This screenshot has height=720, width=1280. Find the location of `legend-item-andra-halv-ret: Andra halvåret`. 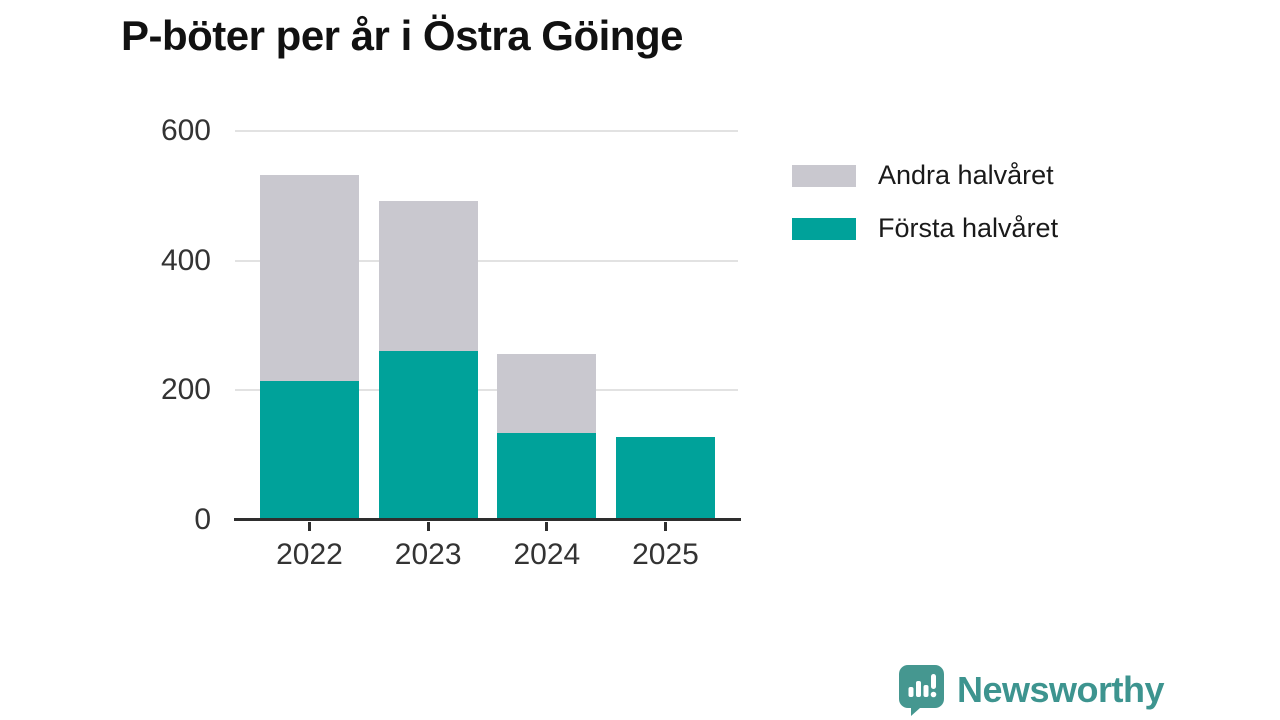

legend-item-andra-halv-ret: Andra halvåret is located at coordinates (925, 175).